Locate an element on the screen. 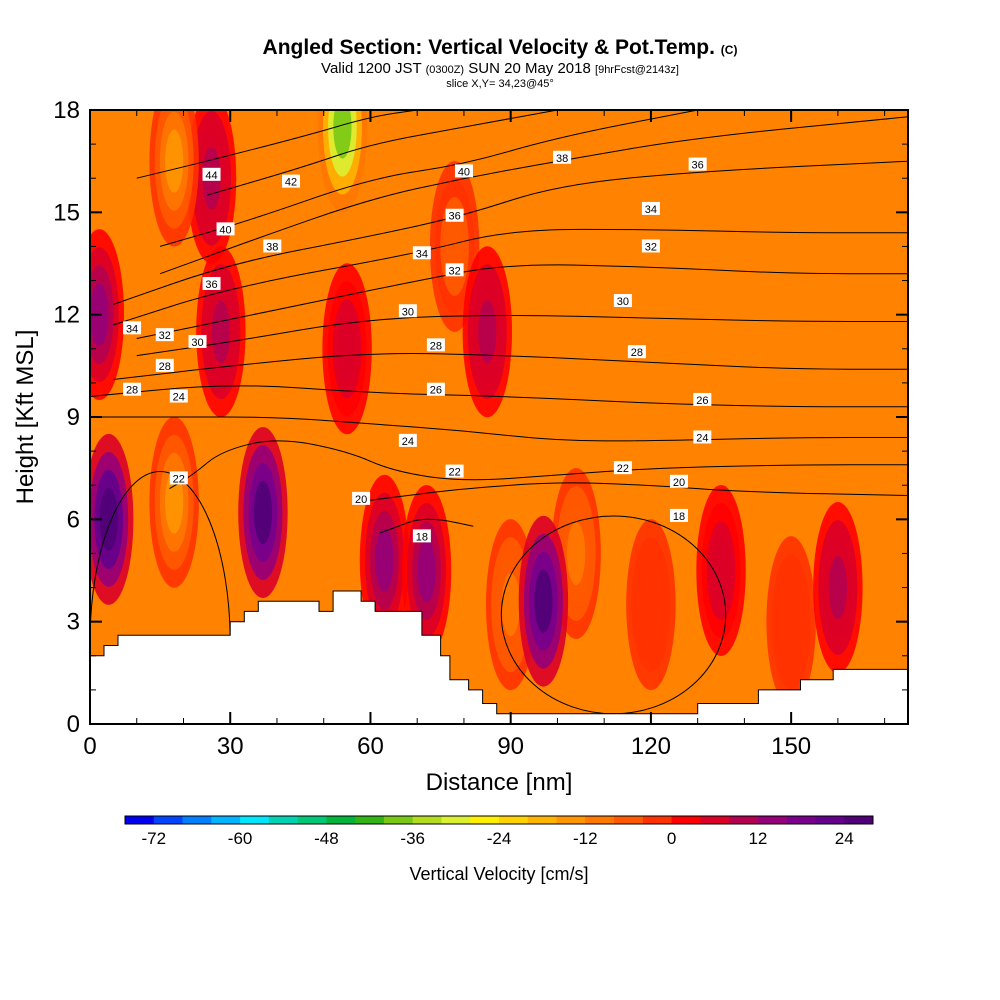  svg-text: 36 is located at coordinates (454, 217).